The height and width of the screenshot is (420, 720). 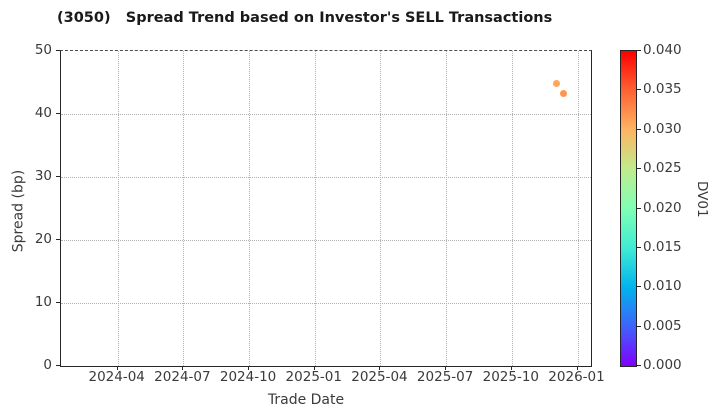 I want to click on y-tick-label: 40, so click(x=43, y=113).